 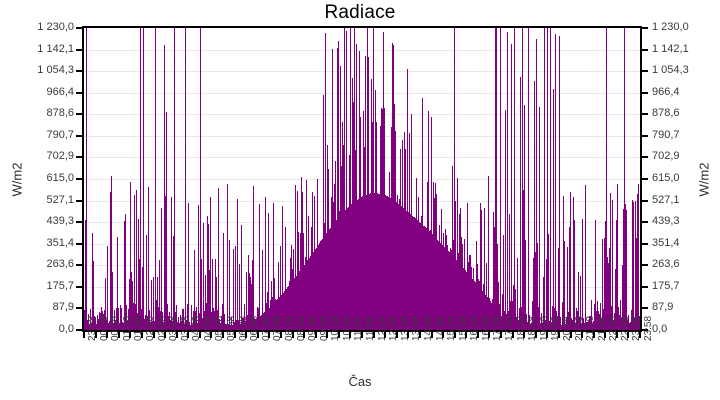 I want to click on y-tick-label-right: 615,0, so click(x=666, y=178).